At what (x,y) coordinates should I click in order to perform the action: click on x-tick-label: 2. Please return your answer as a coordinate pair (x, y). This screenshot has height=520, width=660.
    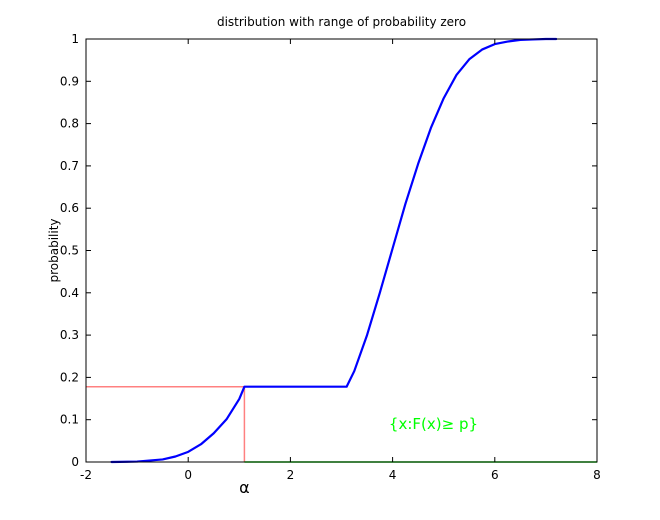
    Looking at the image, I should click on (291, 475).